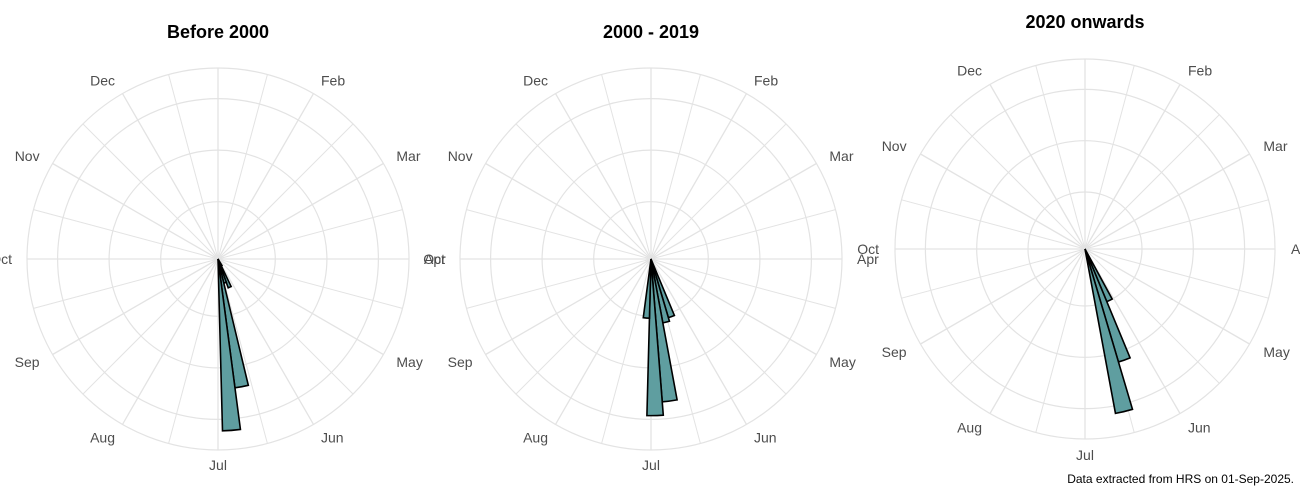  I want to click on panel-title: 2020 onwards, so click(1084, 22).